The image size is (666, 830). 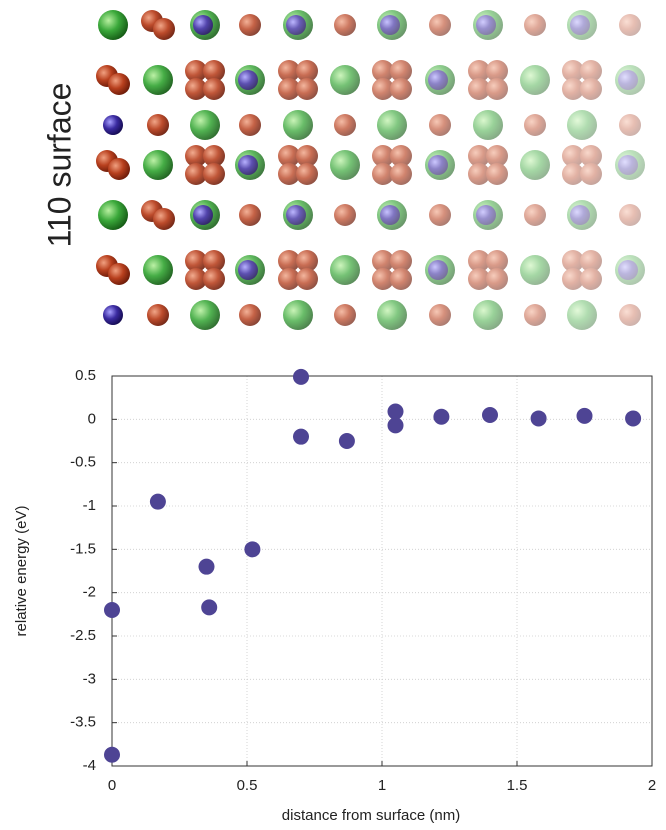 What do you see at coordinates (89, 592) in the screenshot?
I see `y-tick-label: -2` at bounding box center [89, 592].